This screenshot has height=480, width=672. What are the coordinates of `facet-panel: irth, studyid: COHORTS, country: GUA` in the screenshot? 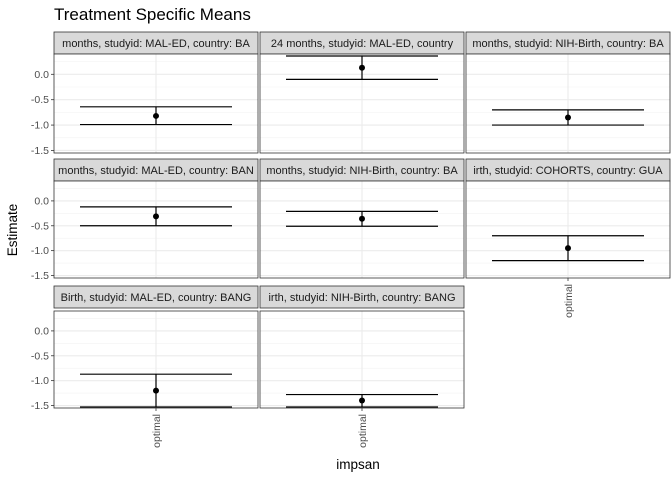 It's located at (568, 218).